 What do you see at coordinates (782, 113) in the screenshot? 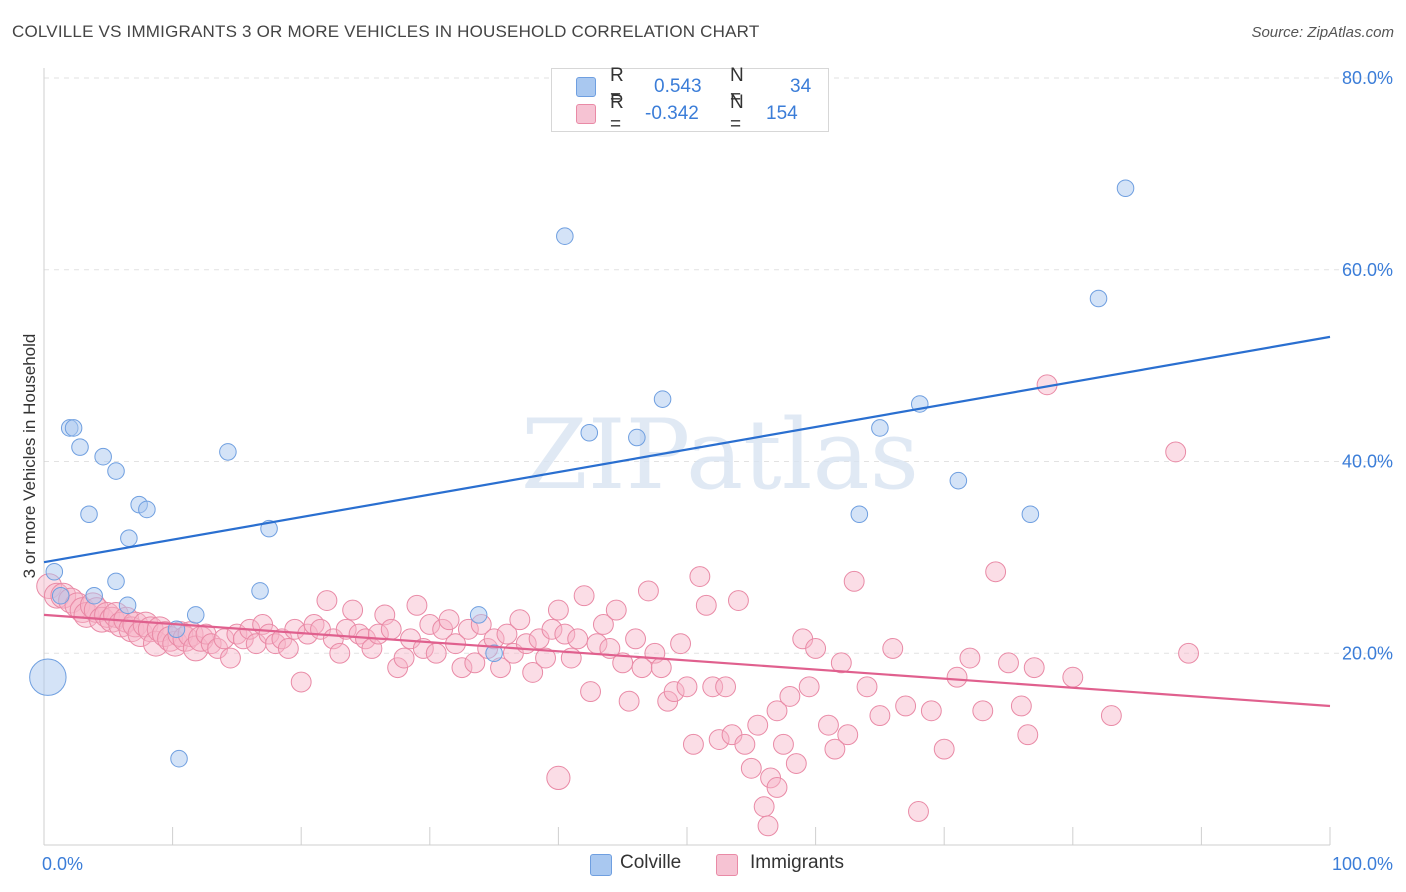
I see `legend-n-immigrants: 154` at bounding box center [782, 113].